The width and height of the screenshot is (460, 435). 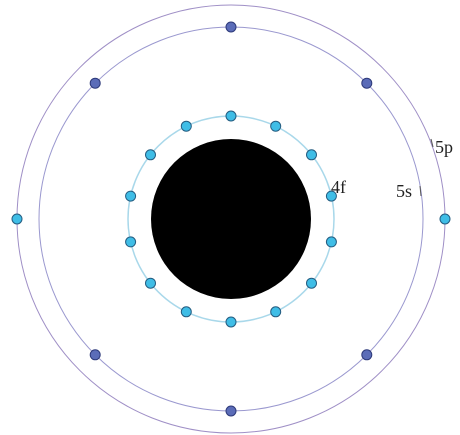 What do you see at coordinates (338, 187) in the screenshot?
I see `shell-label-4f: 4f` at bounding box center [338, 187].